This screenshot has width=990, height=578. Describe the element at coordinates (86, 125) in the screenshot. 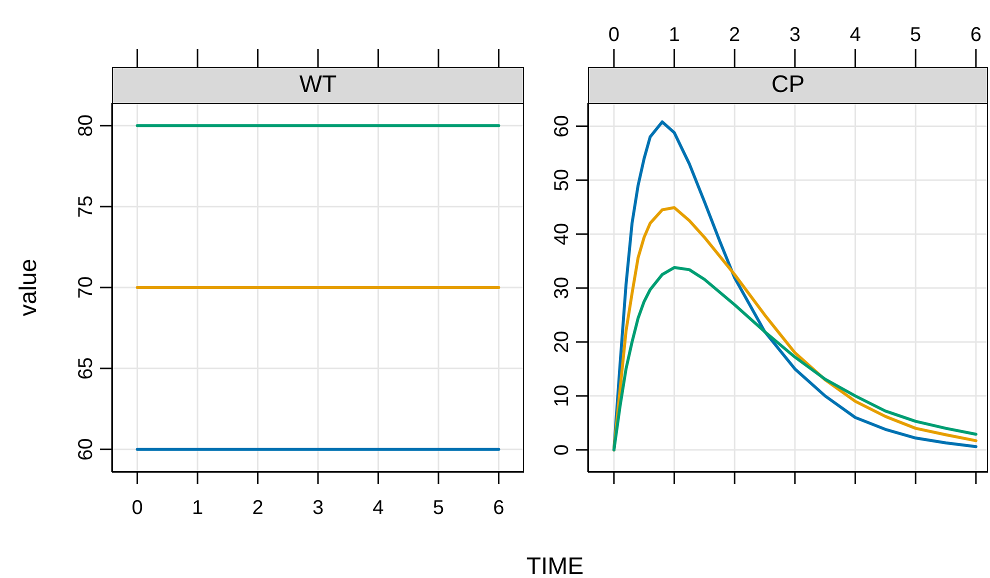

I see `y-tick-label: 80` at that location.